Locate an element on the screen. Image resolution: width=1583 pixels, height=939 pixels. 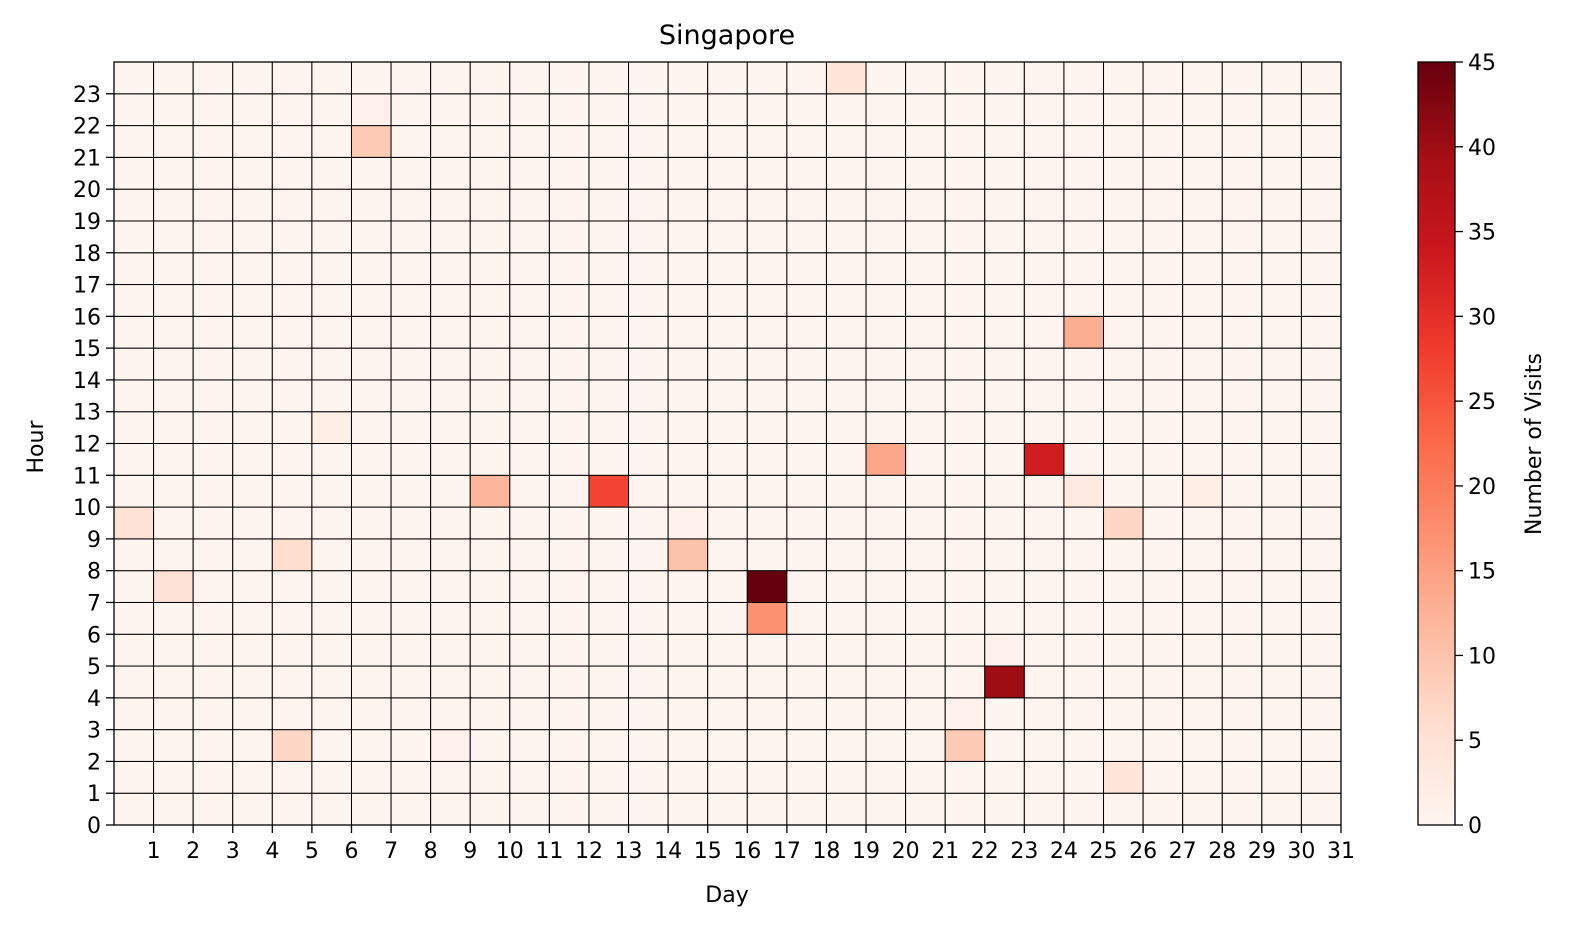
colorbar-tick-label: 40 is located at coordinates (1482, 148).